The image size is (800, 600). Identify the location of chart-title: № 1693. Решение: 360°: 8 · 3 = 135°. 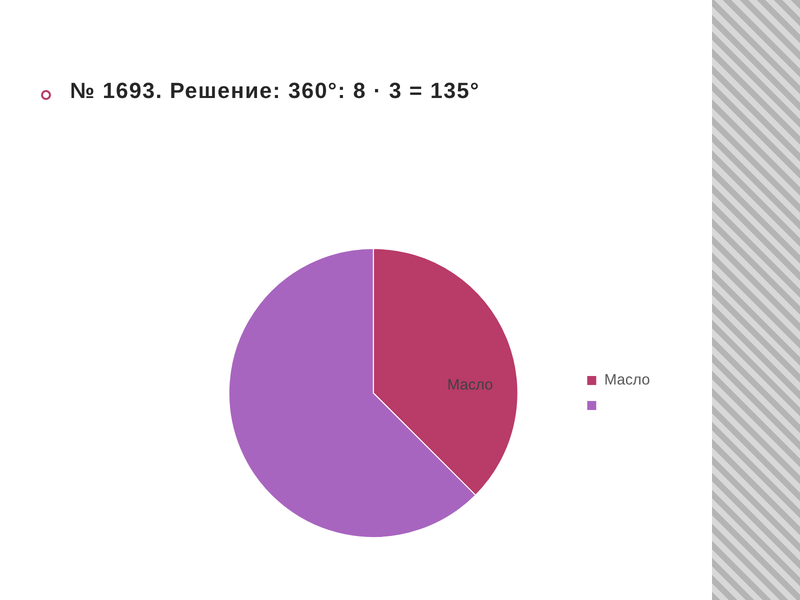
(275, 91).